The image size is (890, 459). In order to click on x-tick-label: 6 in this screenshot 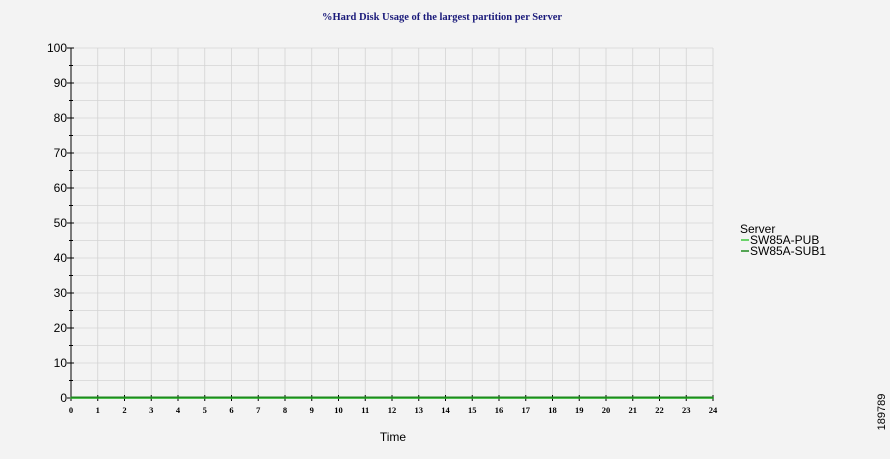, I will do `click(231, 410)`.